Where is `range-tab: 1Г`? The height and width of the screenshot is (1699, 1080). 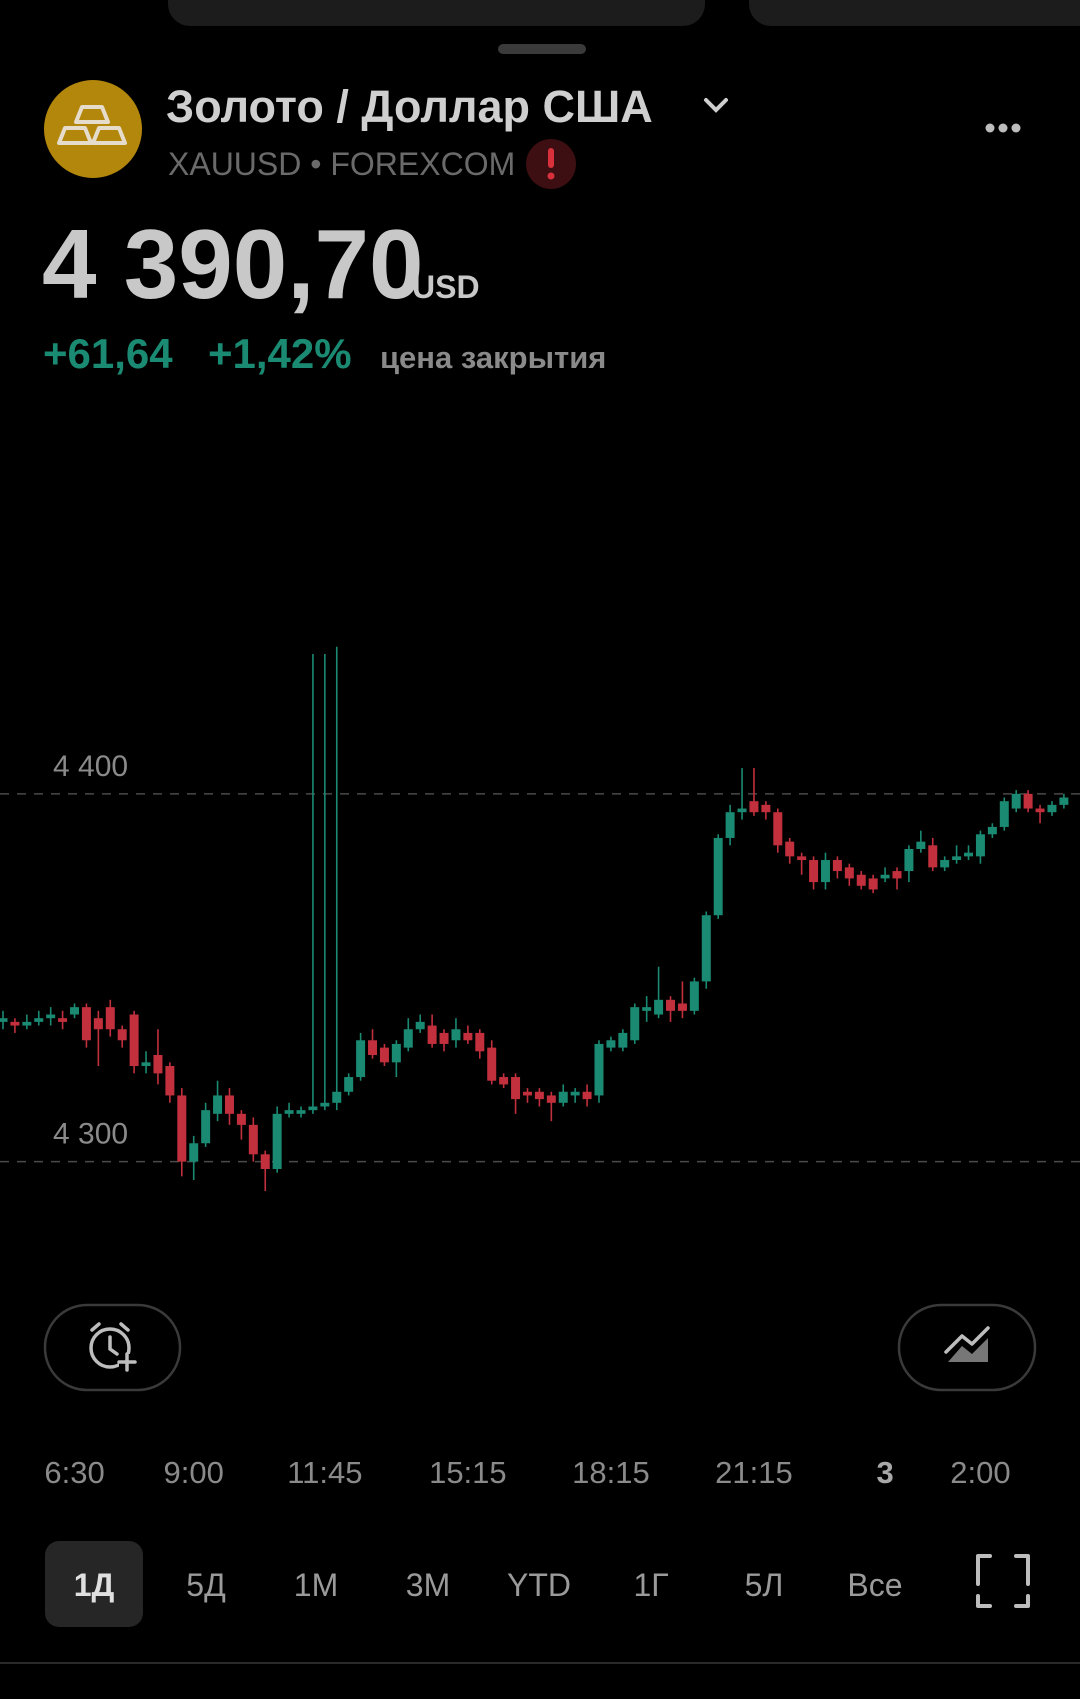 range-tab: 1Г is located at coordinates (650, 1585).